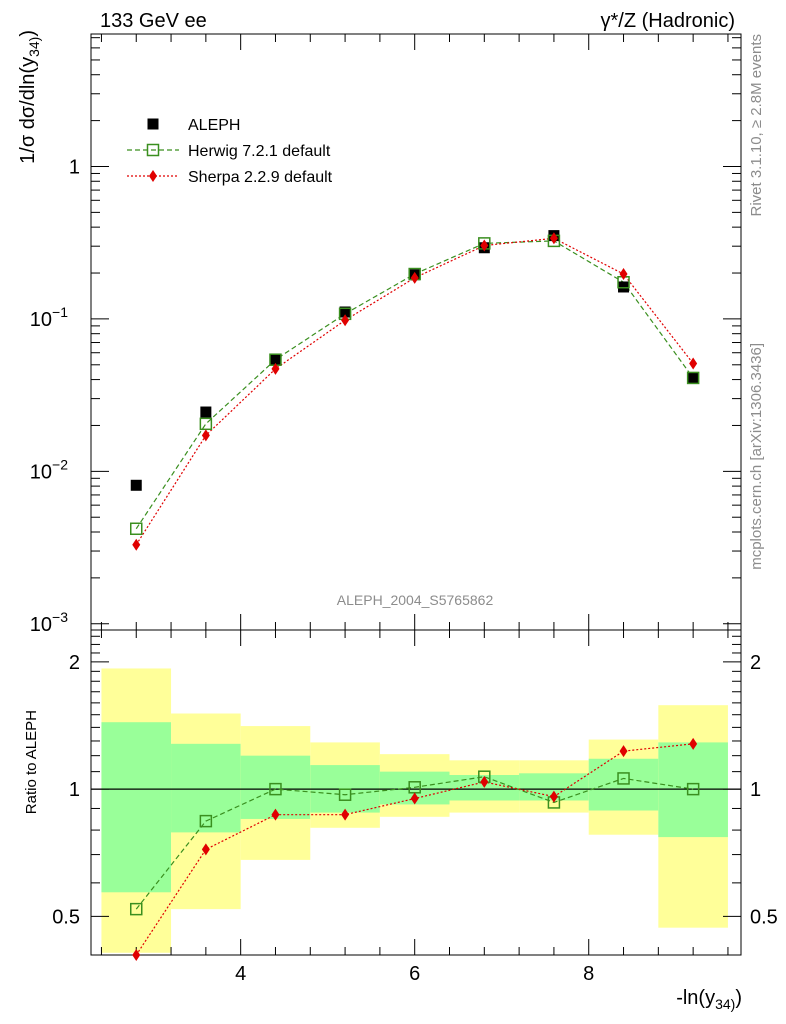  What do you see at coordinates (259, 151) in the screenshot?
I see `legend-label: Herwig 7.2.1 default` at bounding box center [259, 151].